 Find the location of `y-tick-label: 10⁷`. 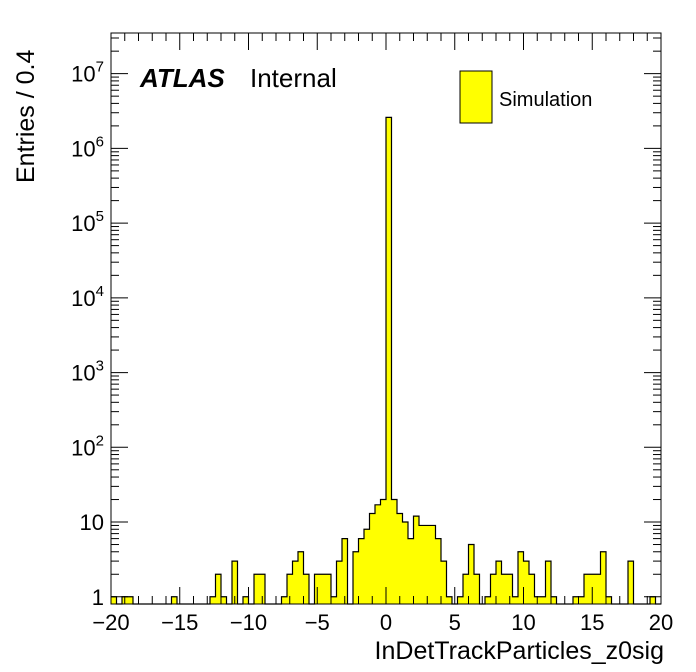

y-tick-label: 10⁷ is located at coordinates (87, 73).